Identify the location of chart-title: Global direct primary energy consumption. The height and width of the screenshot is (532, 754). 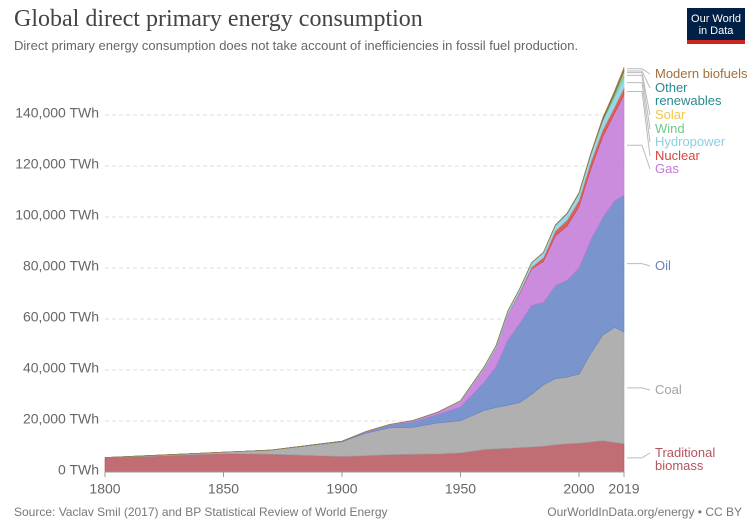
(218, 19).